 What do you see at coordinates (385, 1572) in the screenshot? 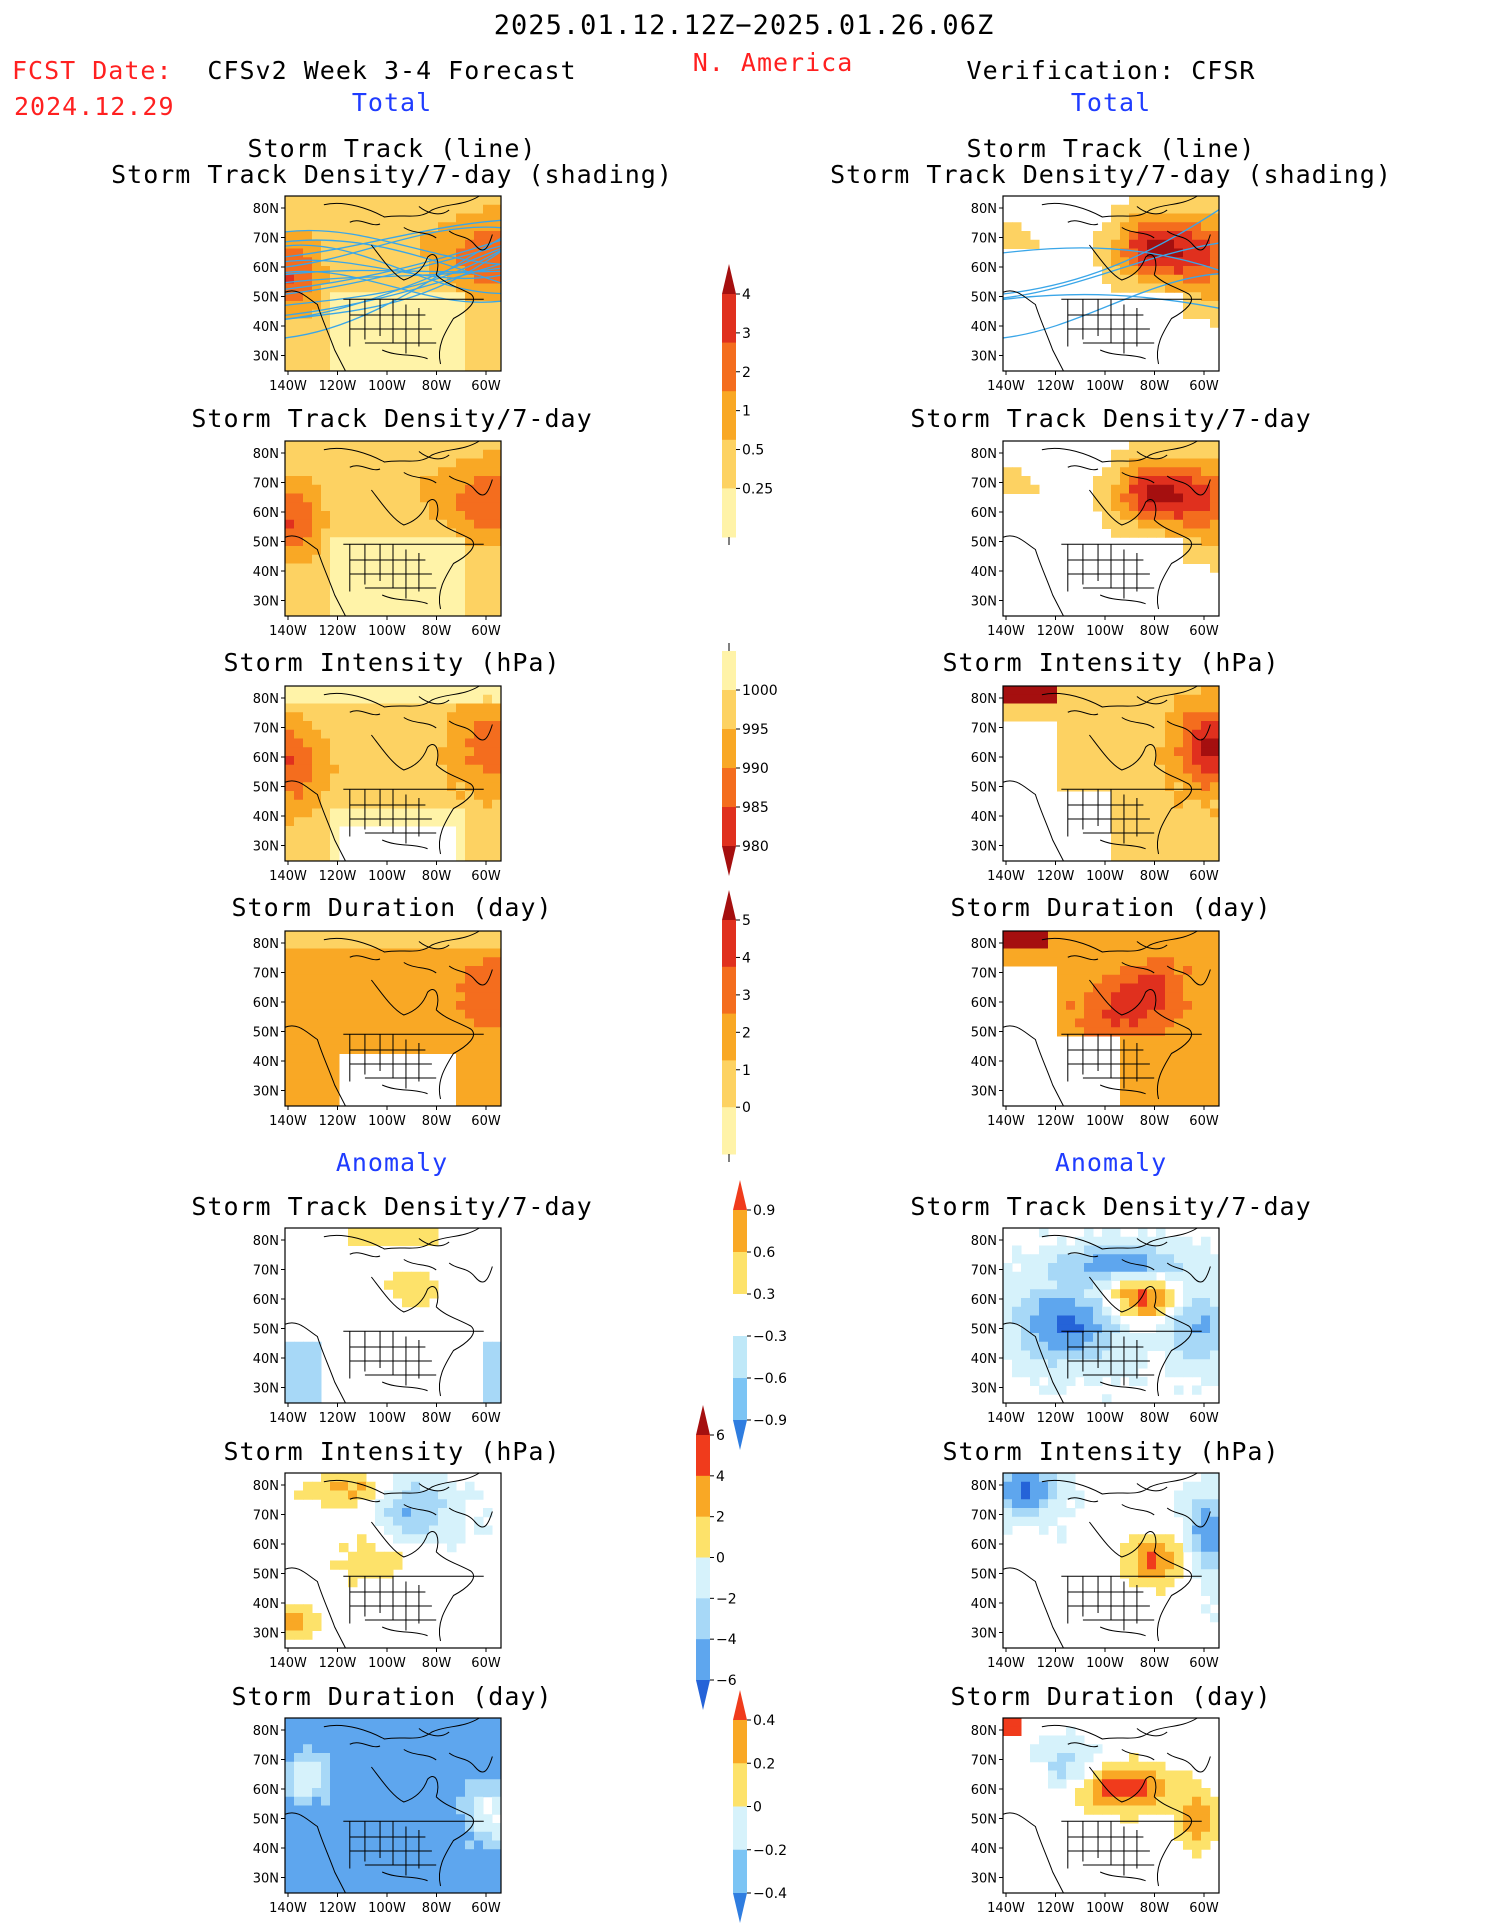
I see `map-panel-fc-aint: 80N 70N 60N 50N 40N 30N 140W 120W 100W 80W 60W` at bounding box center [385, 1572].